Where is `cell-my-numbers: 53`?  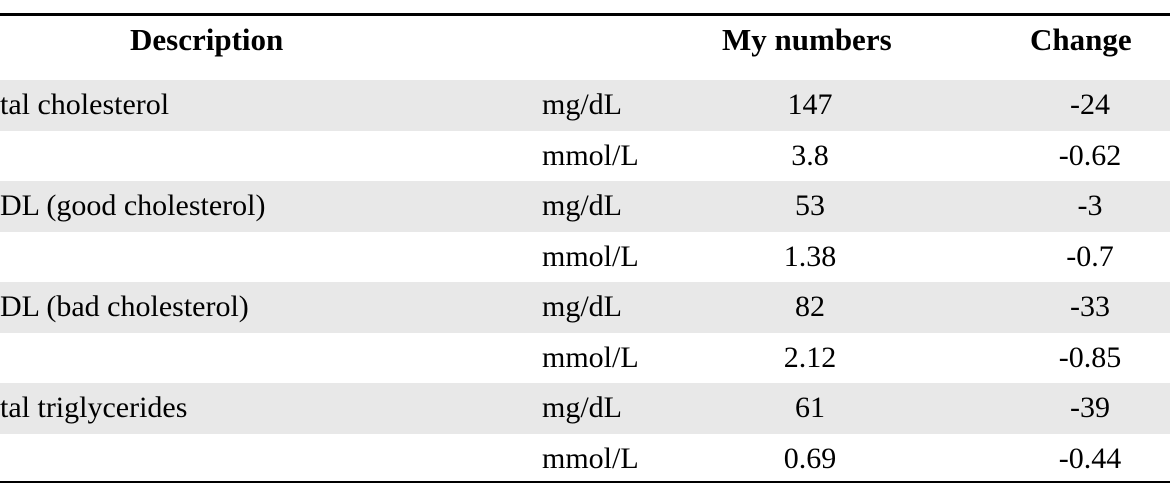
cell-my-numbers: 53 is located at coordinates (810, 205).